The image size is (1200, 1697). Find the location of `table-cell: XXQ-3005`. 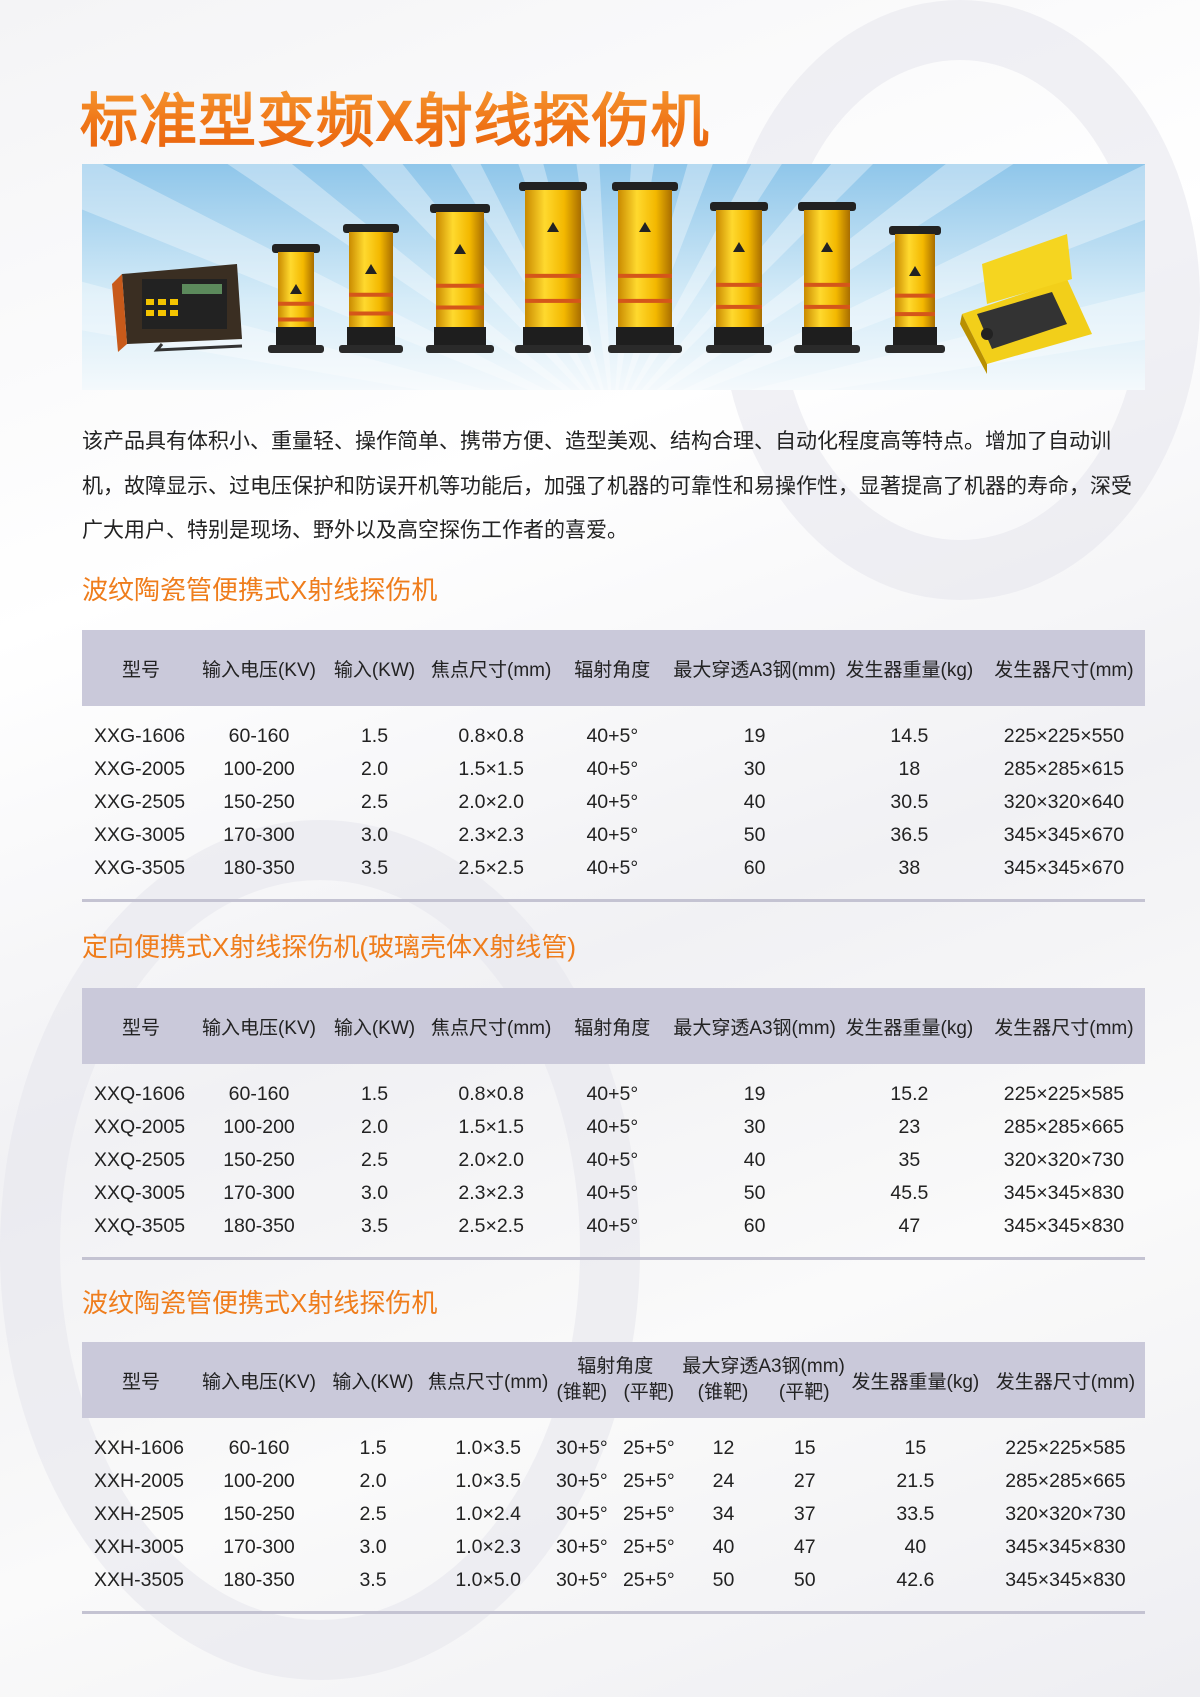

table-cell: XXQ-3005 is located at coordinates (140, 1193).